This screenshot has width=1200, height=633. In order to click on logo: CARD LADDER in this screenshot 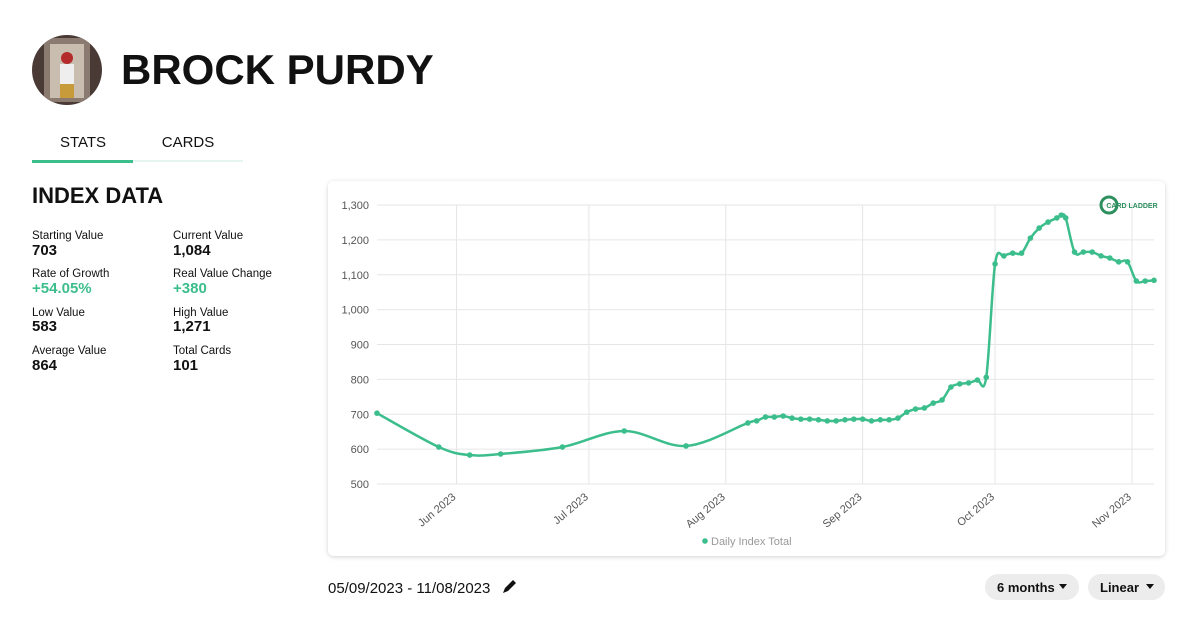, I will do `click(1131, 206)`.